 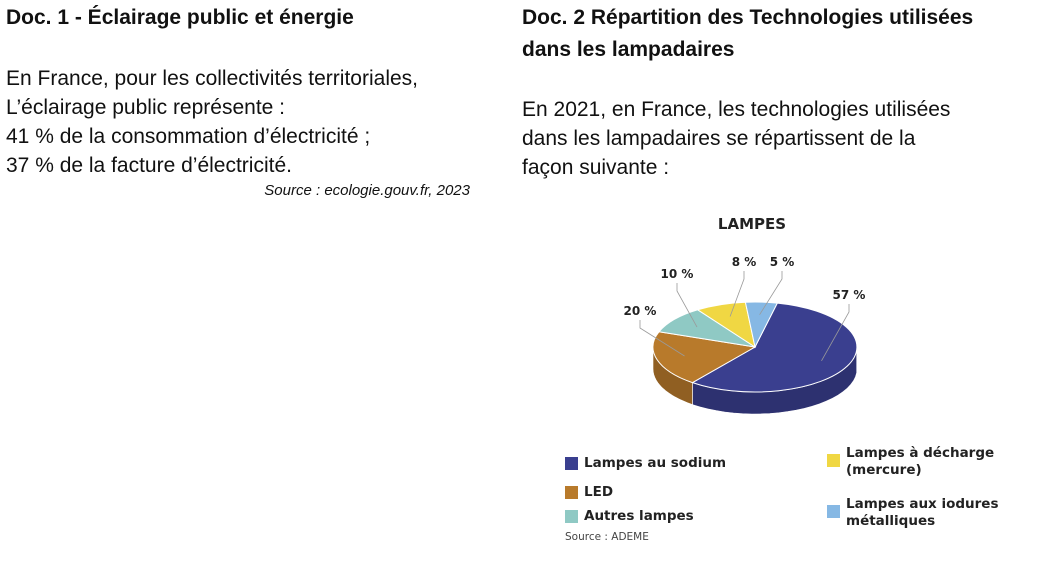 What do you see at coordinates (922, 504) in the screenshot?
I see `legend-label-iodures-1: Lampes aux iodures` at bounding box center [922, 504].